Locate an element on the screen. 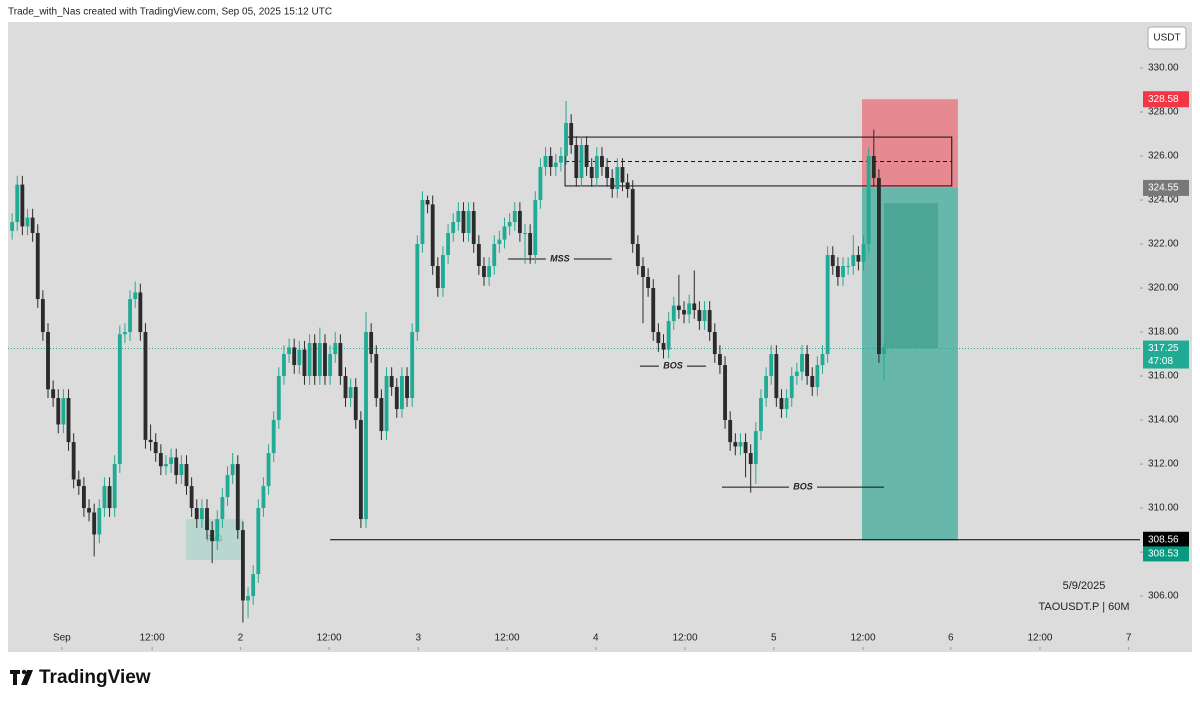 The image size is (1200, 708). currency-box is located at coordinates (1167, 38).